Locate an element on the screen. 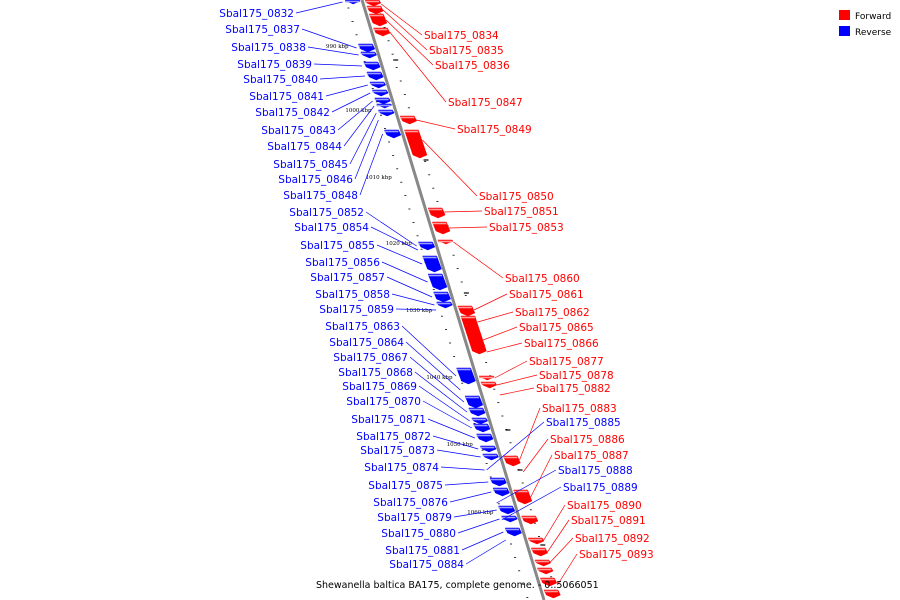 The height and width of the screenshot is (600, 900). forward-gene-label: Sbal175_0878 is located at coordinates (576, 376).